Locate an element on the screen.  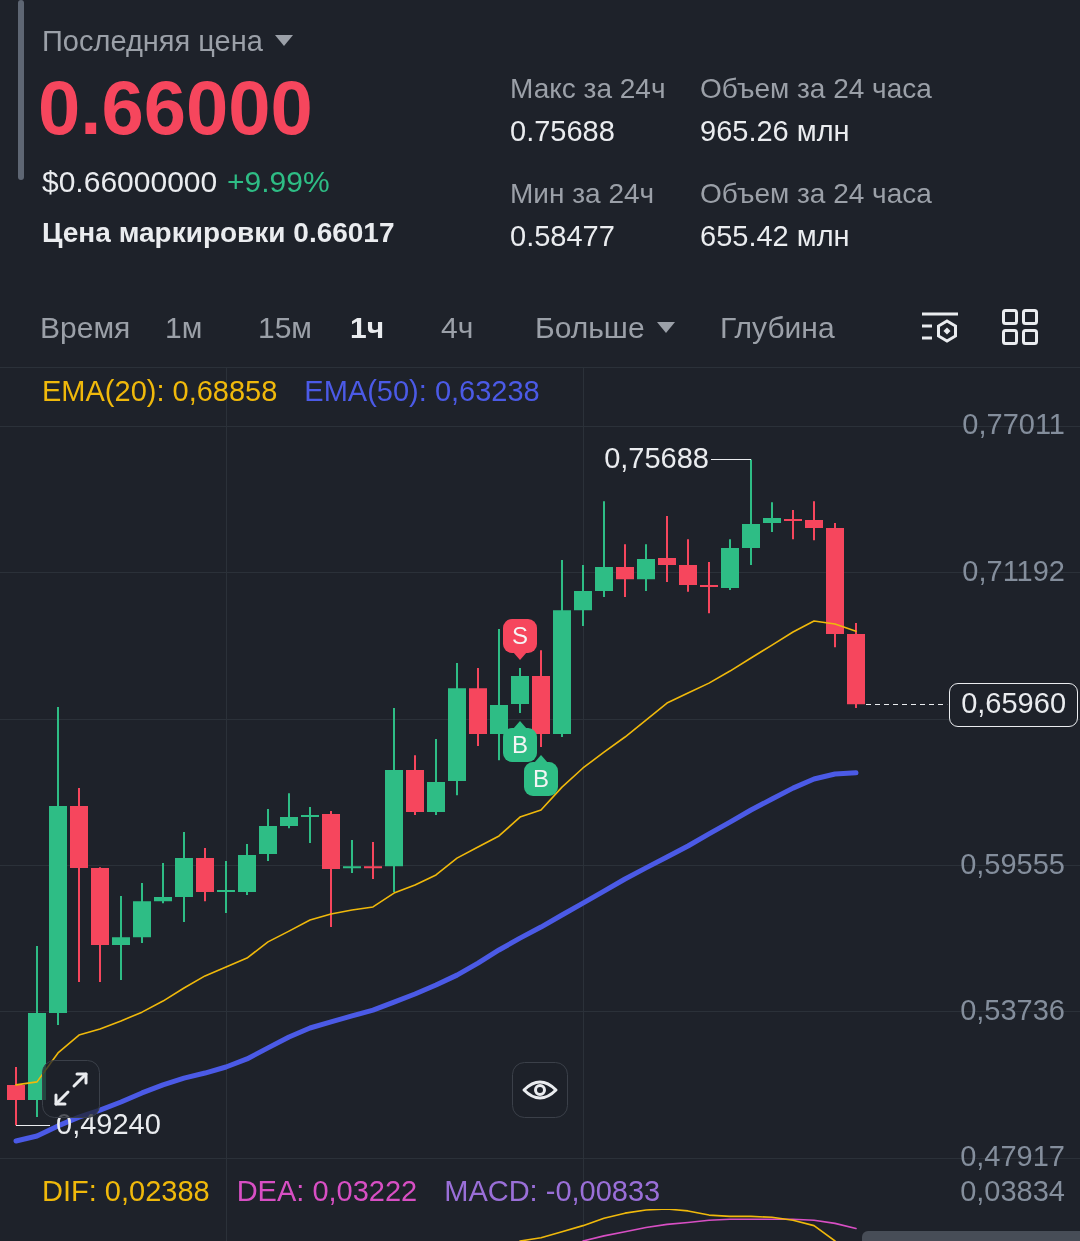
legend-label: MACD: -0,00833 is located at coordinates (552, 1191).